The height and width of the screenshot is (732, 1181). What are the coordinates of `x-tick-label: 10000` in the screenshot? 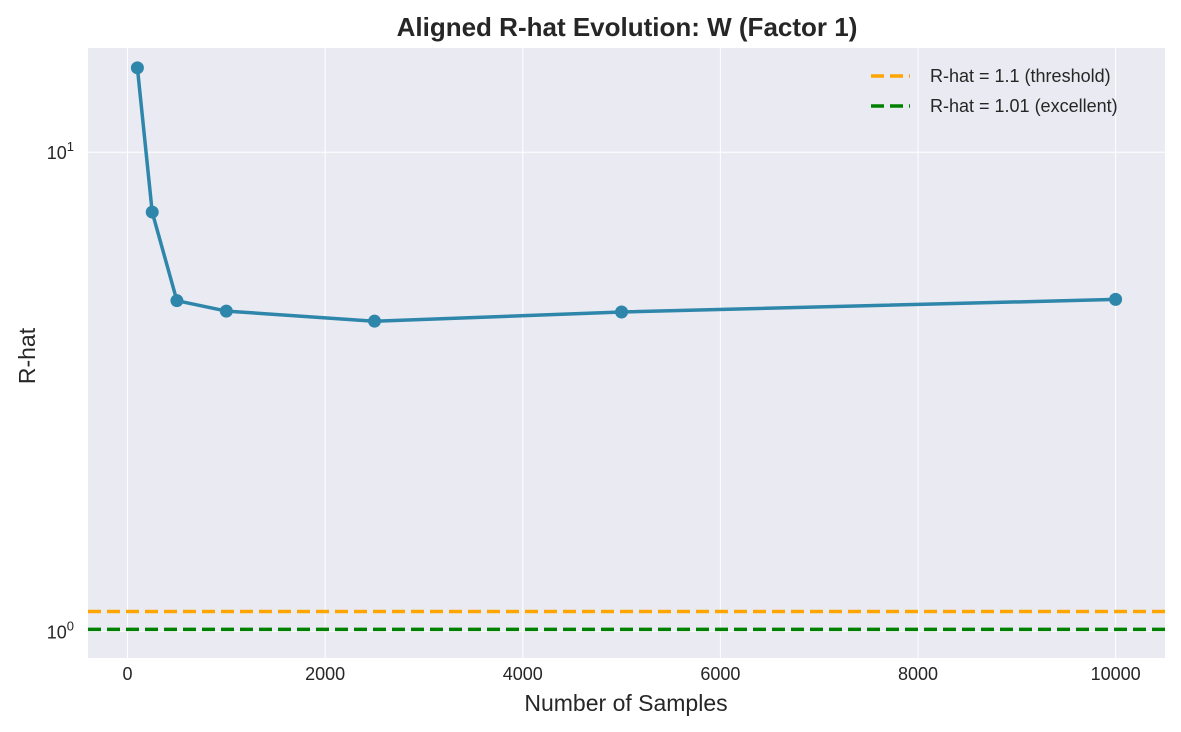 It's located at (1116, 674).